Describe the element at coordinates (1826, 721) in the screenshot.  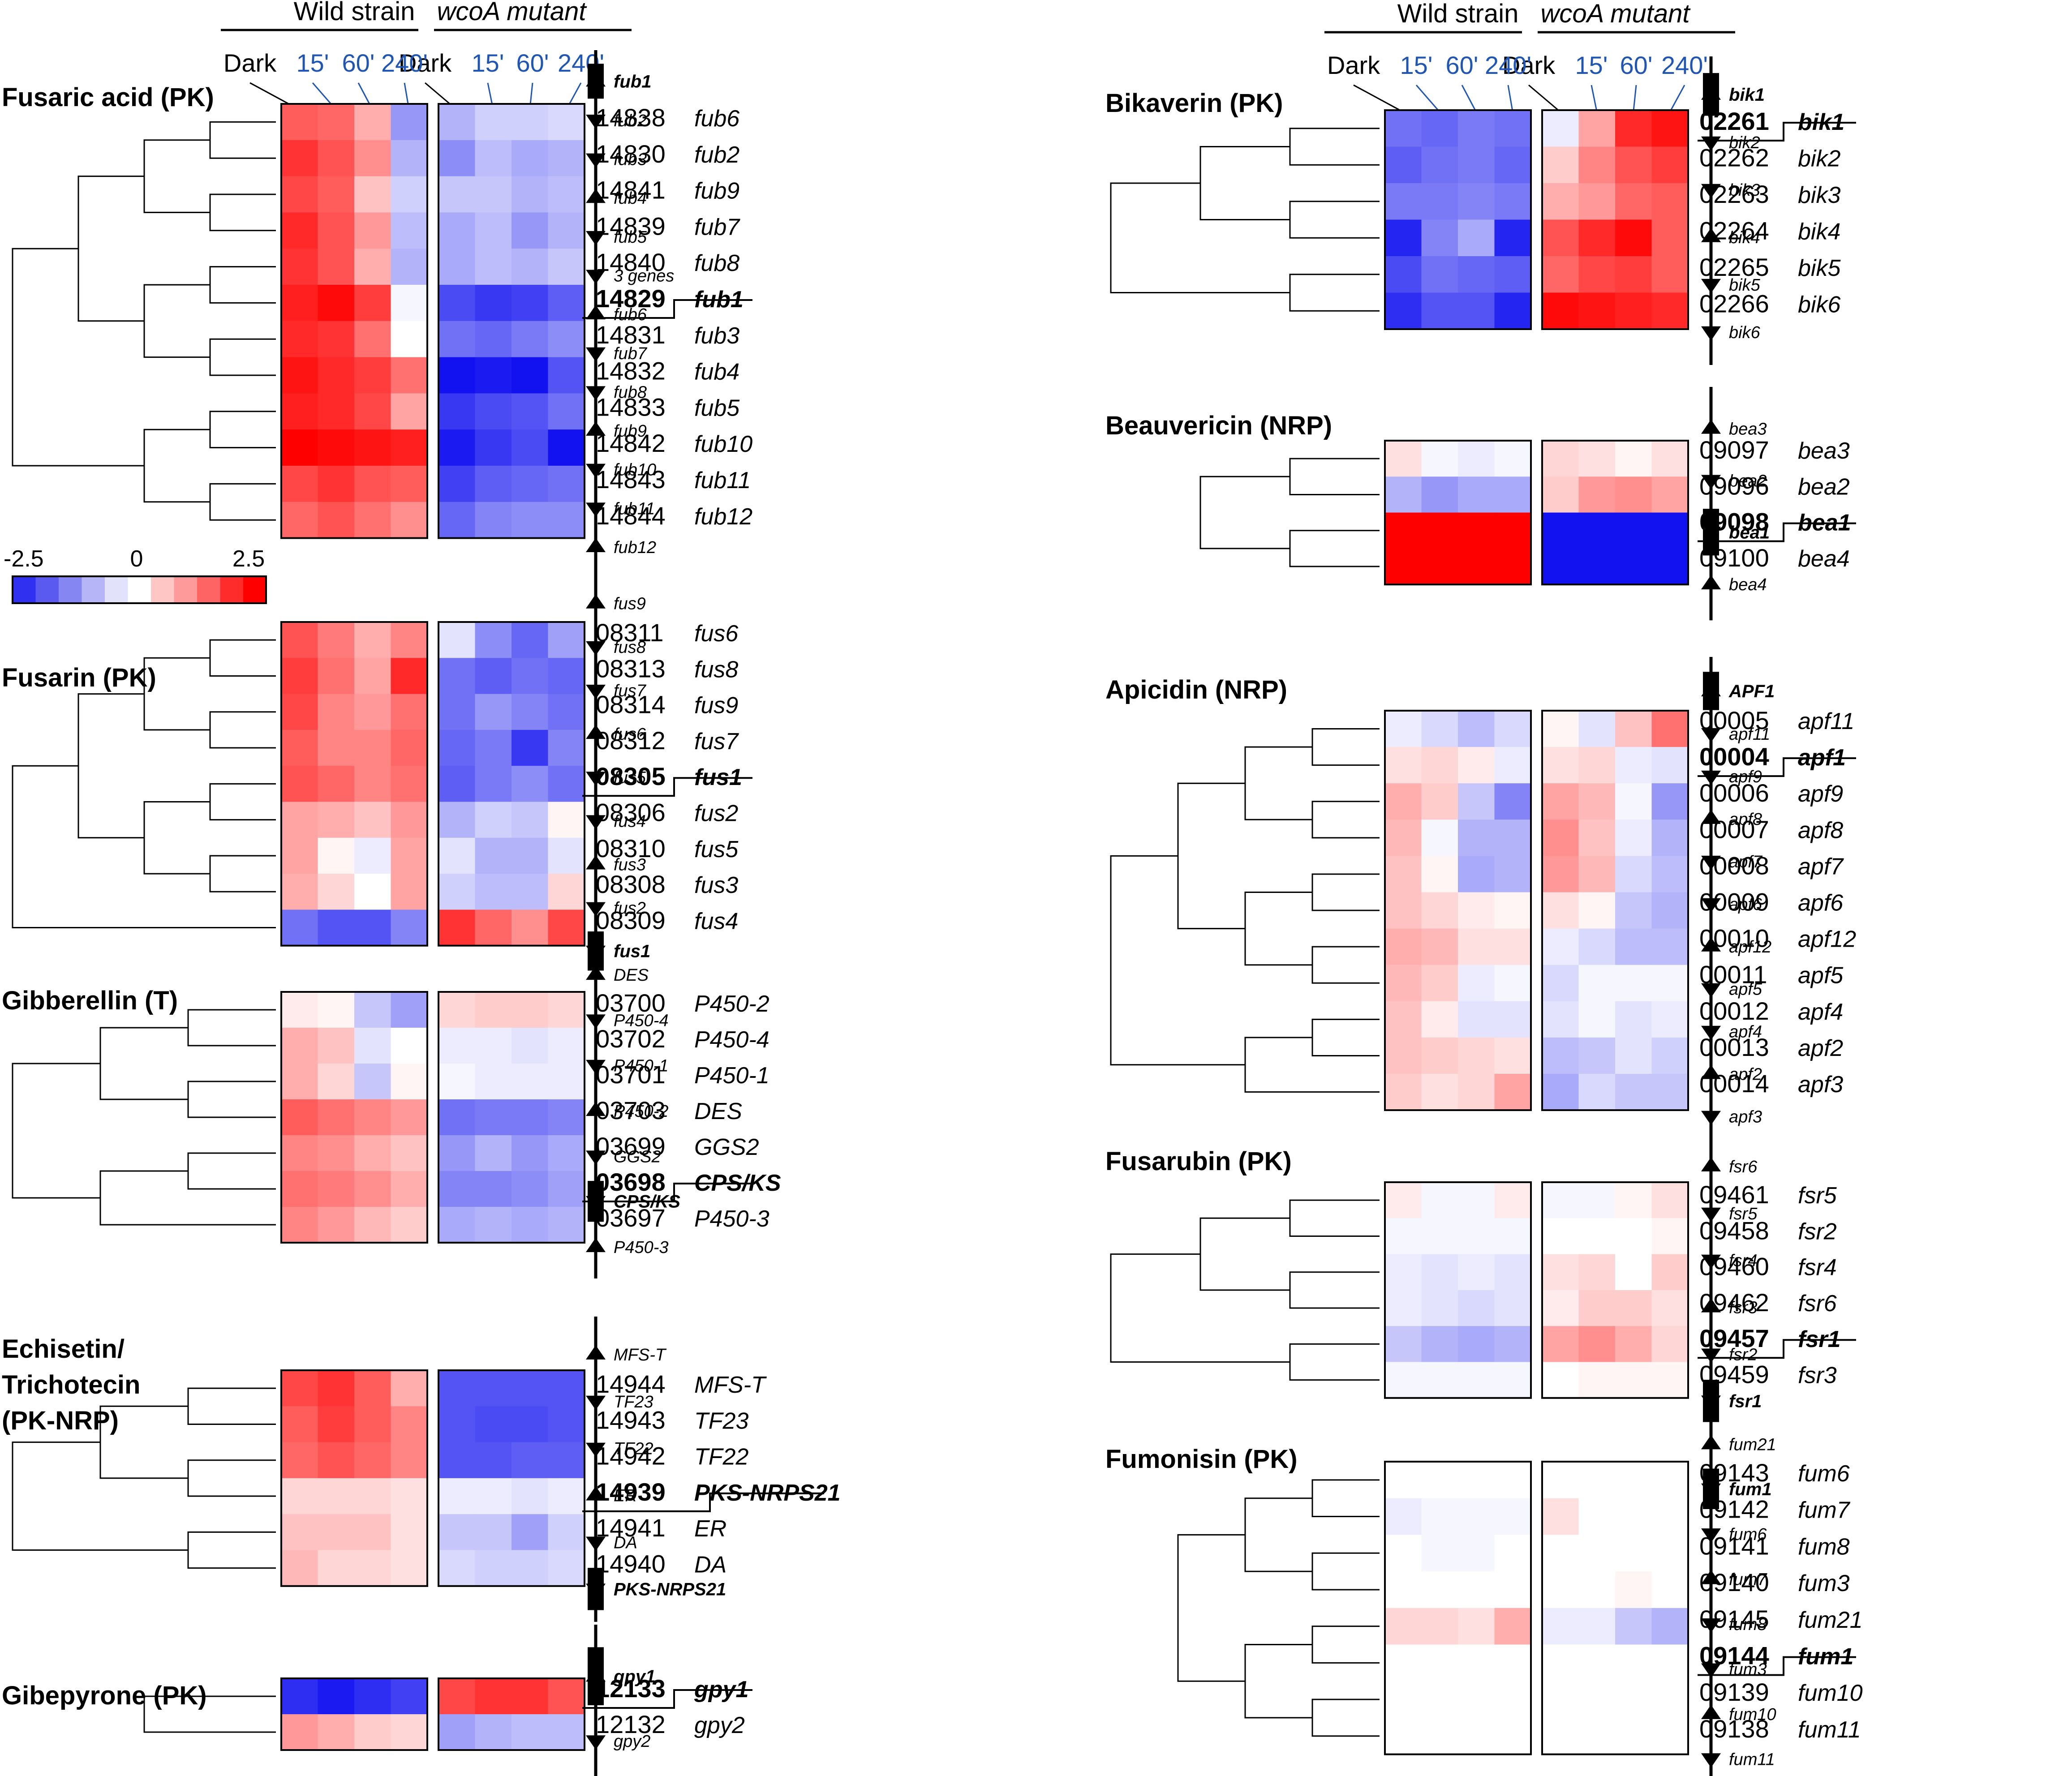
I see `gene-name-label: apf11` at that location.